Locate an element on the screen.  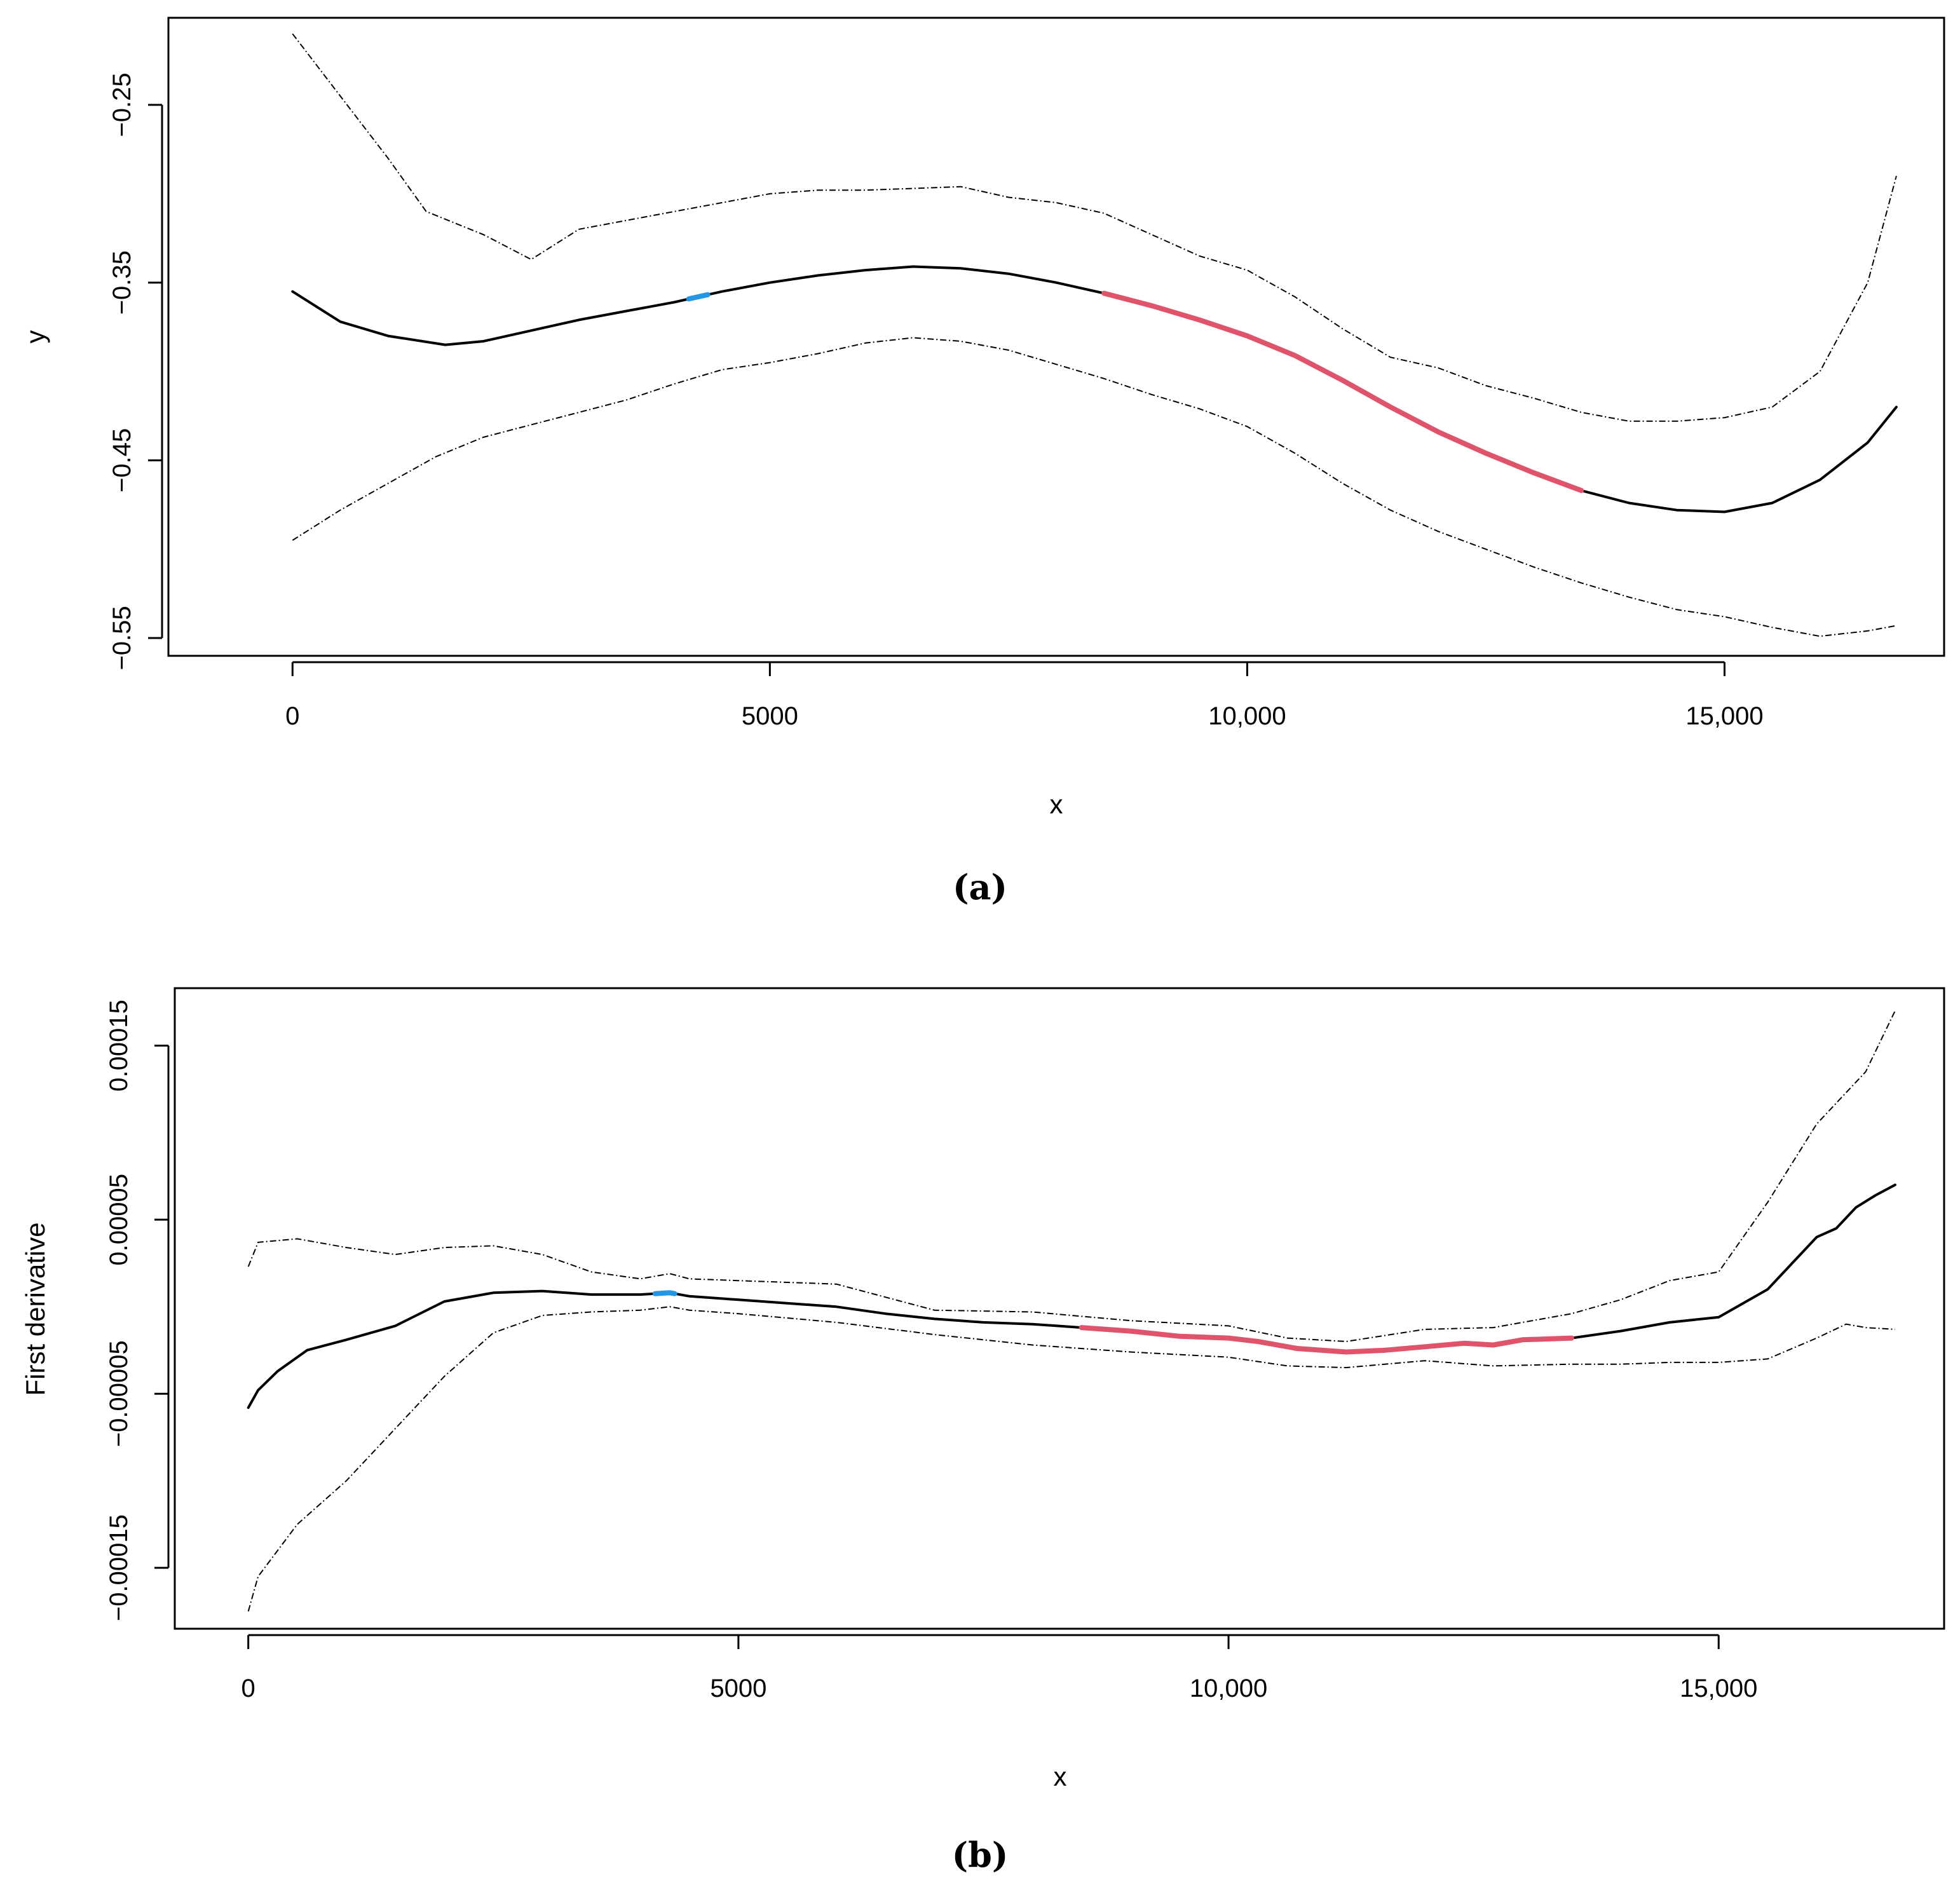
panel-b-lower-confidence-band is located at coordinates (1071, 1459).